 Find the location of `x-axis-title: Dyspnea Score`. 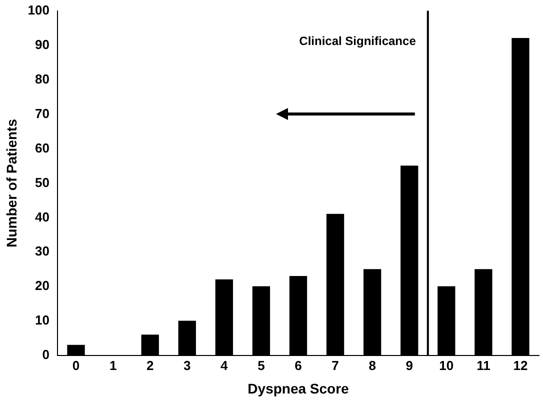

x-axis-title: Dyspnea Score is located at coordinates (299, 388).